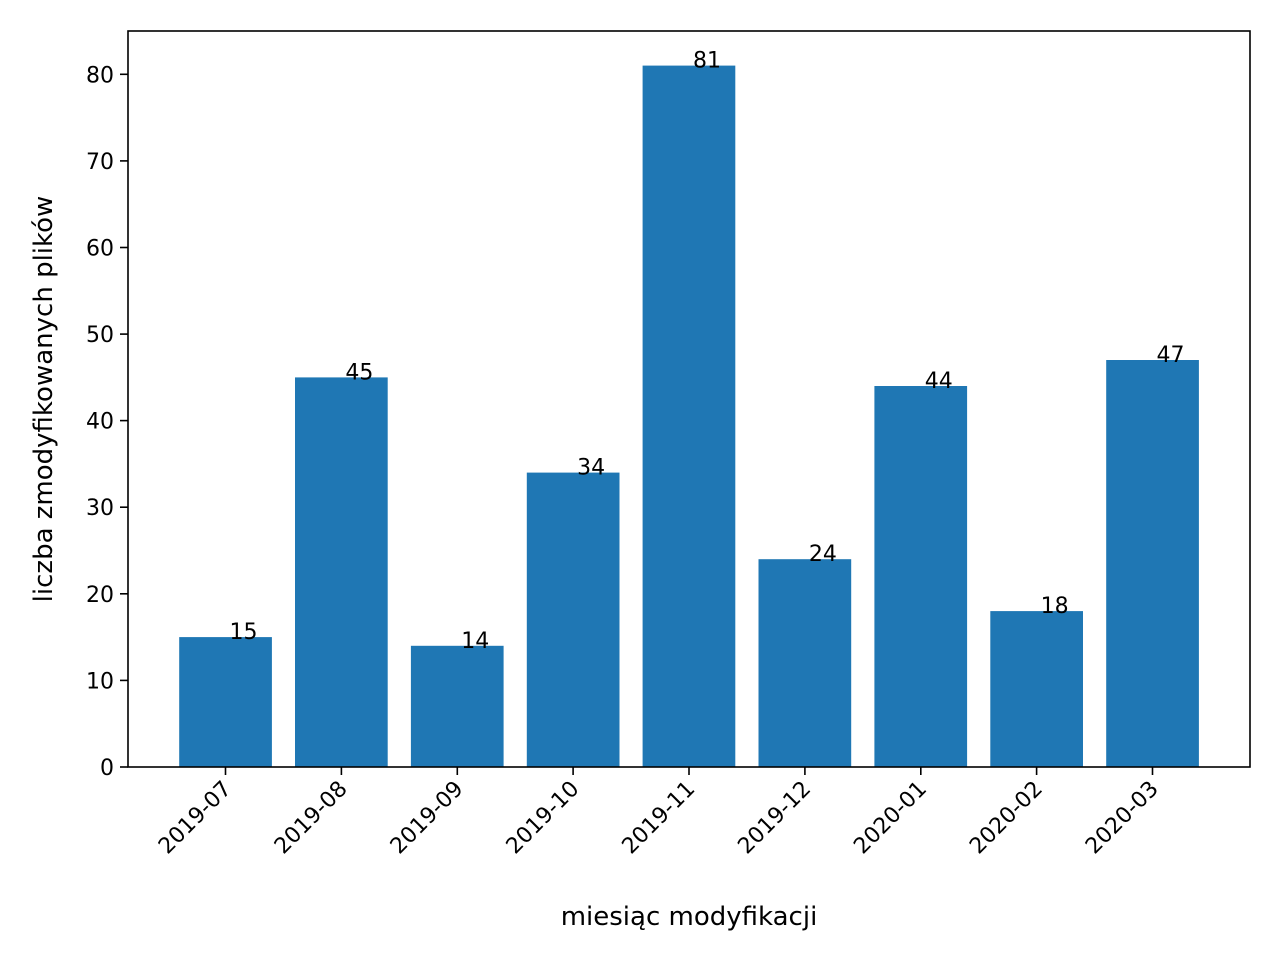 The width and height of the screenshot is (1280, 964). Describe the element at coordinates (939, 381) in the screenshot. I see `bar-value-label: 44` at that location.